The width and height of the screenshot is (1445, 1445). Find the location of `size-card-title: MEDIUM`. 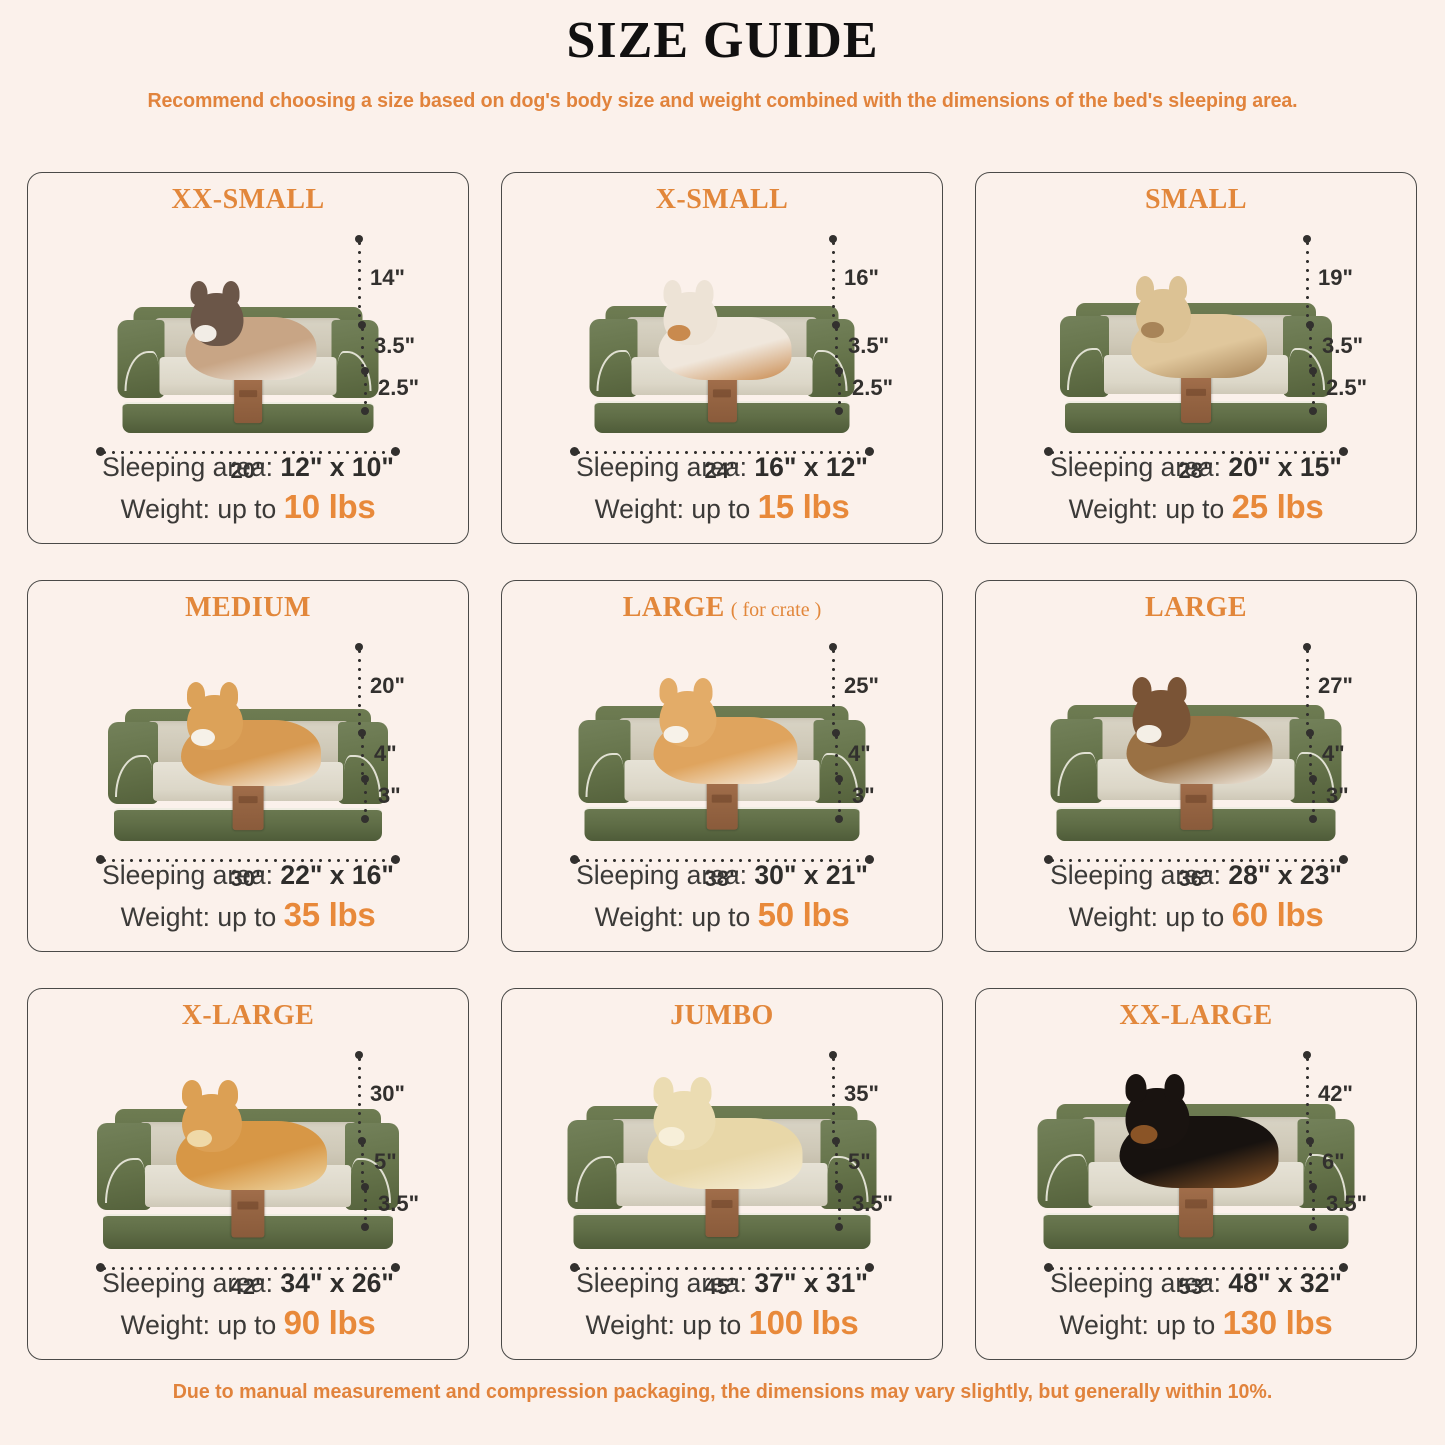

size-card-title: MEDIUM is located at coordinates (248, 608).